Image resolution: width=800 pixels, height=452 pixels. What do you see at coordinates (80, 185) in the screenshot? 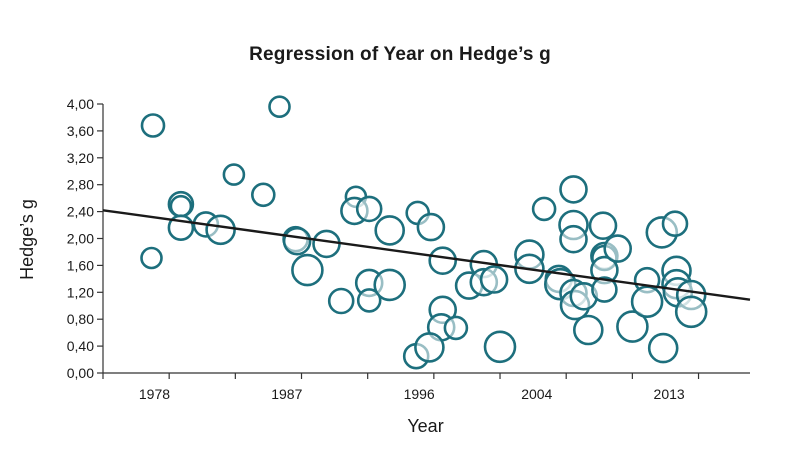
I see `y-tick-label: 2,80` at bounding box center [80, 185].